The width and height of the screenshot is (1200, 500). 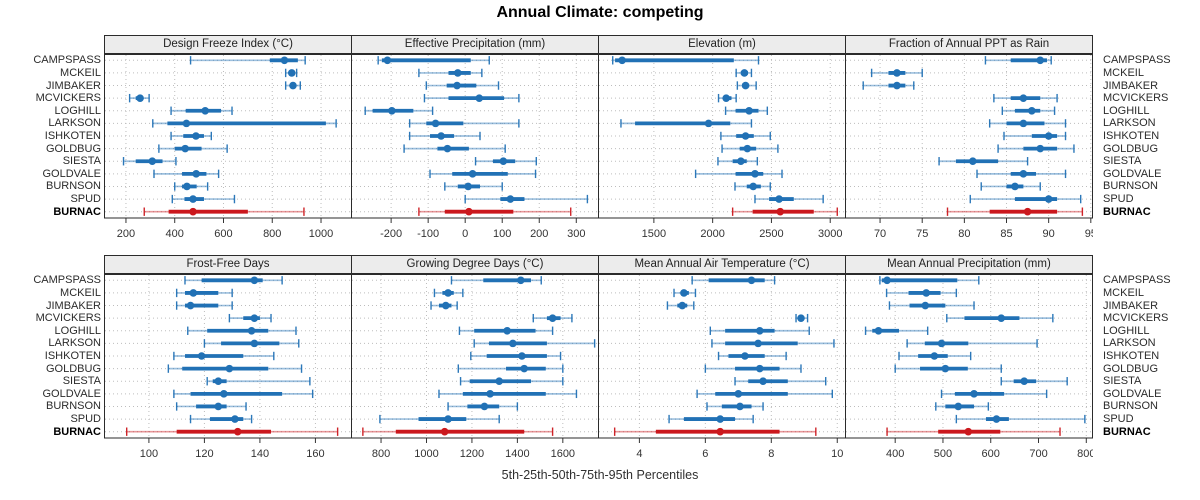 I want to click on site-label-larkson: LARKSON, so click(x=74, y=123).